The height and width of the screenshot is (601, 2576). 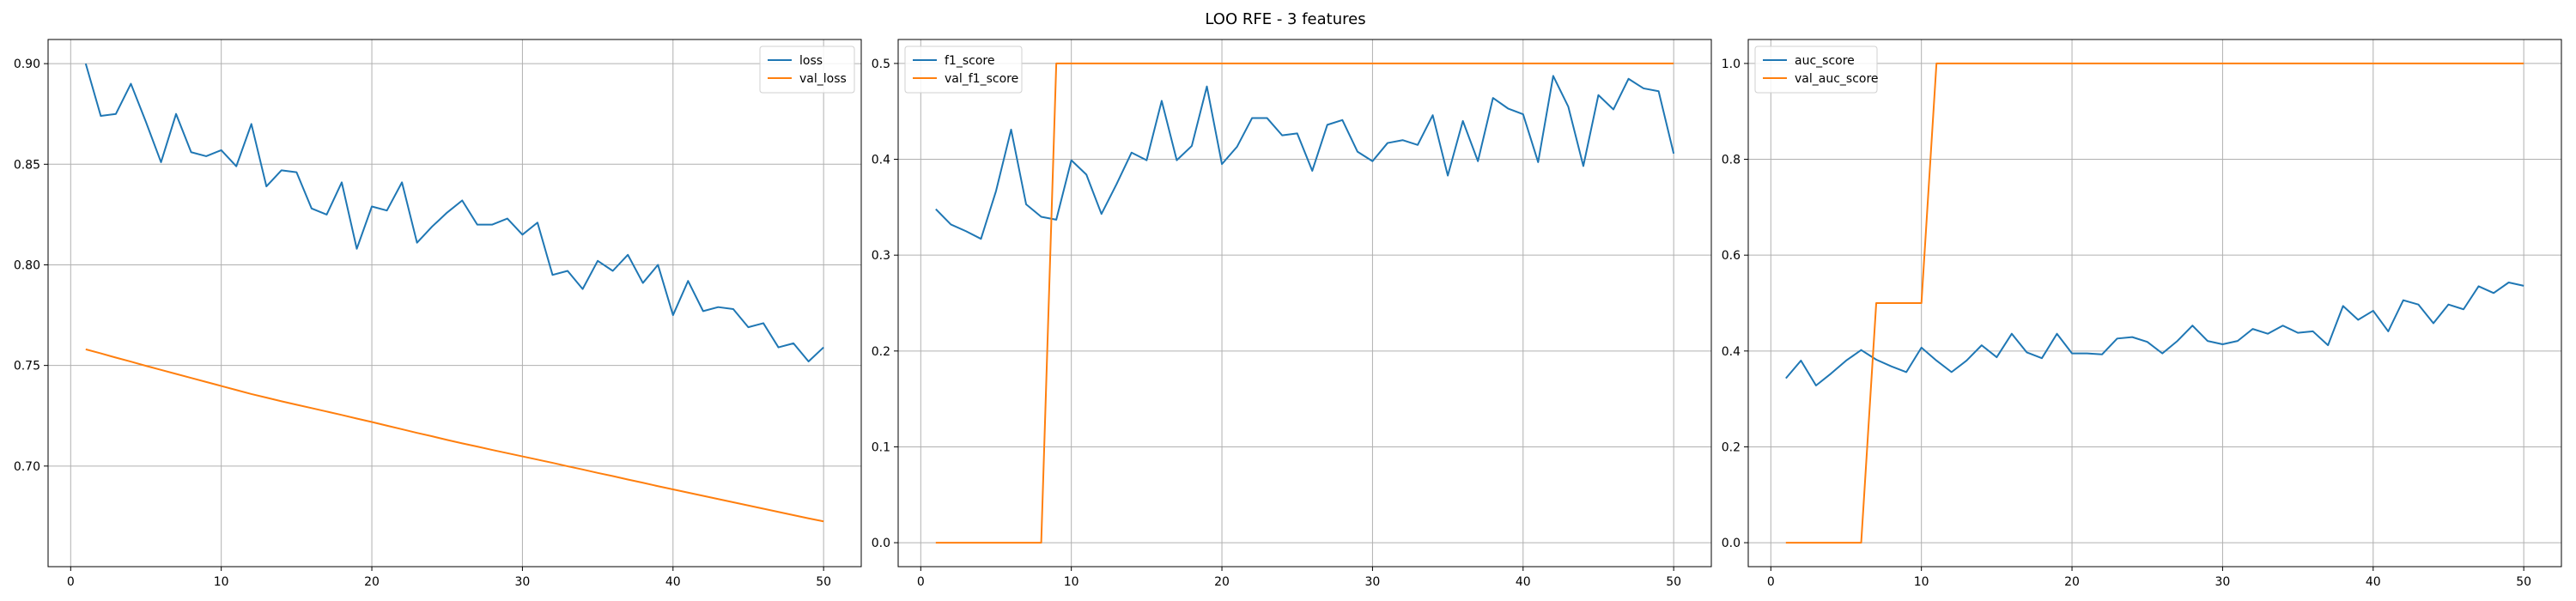 What do you see at coordinates (27, 366) in the screenshot?
I see `y-tick-label: 0.75` at bounding box center [27, 366].